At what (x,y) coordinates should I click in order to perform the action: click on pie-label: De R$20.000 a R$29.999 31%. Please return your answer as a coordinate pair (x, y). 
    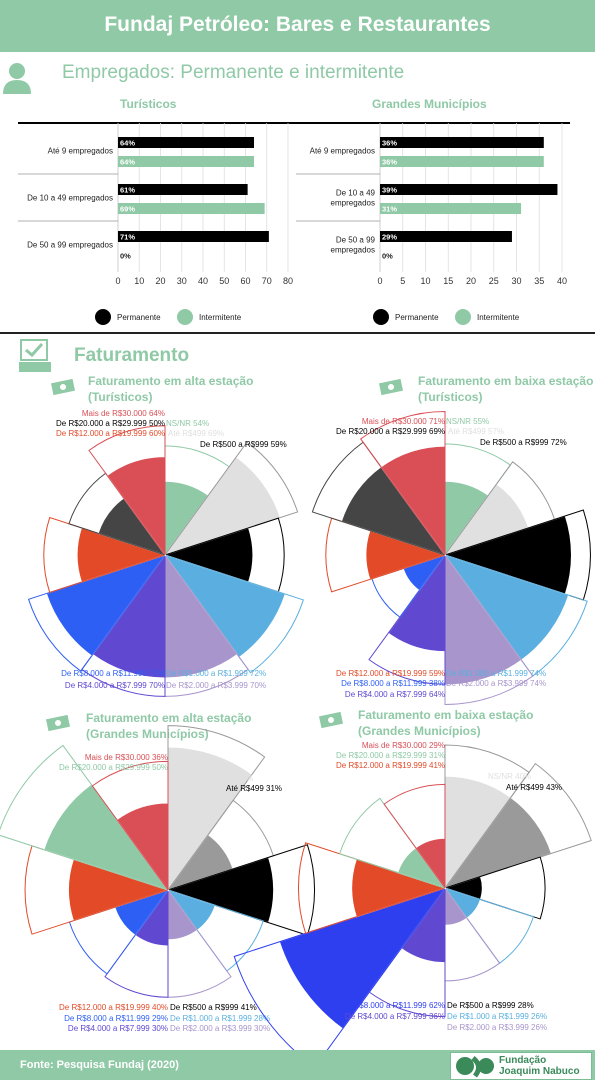
    Looking at the image, I should click on (390, 755).